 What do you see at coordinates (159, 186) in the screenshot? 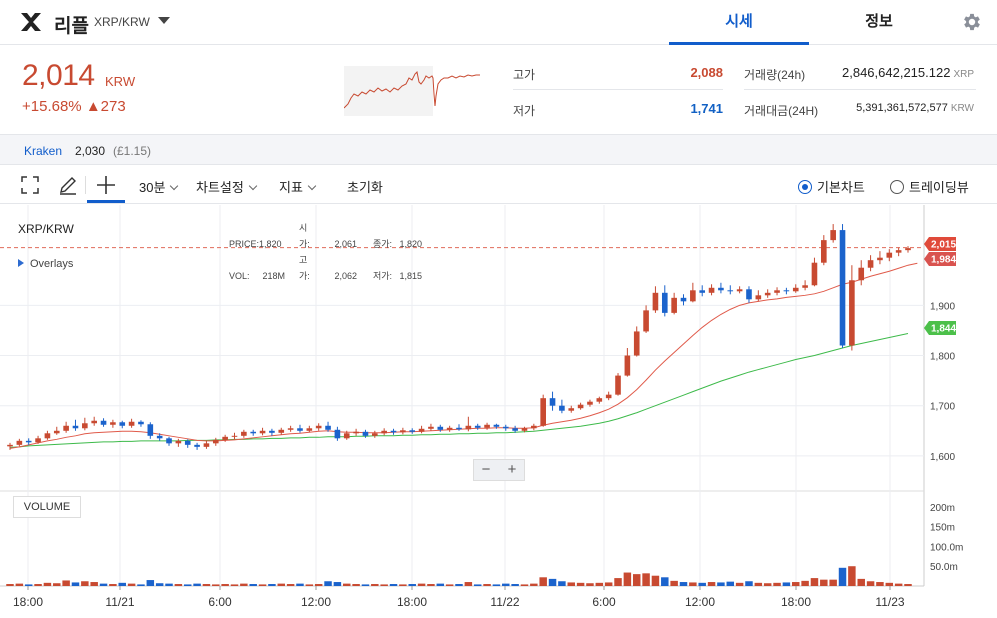
I see `interval-select: 30분` at bounding box center [159, 186].